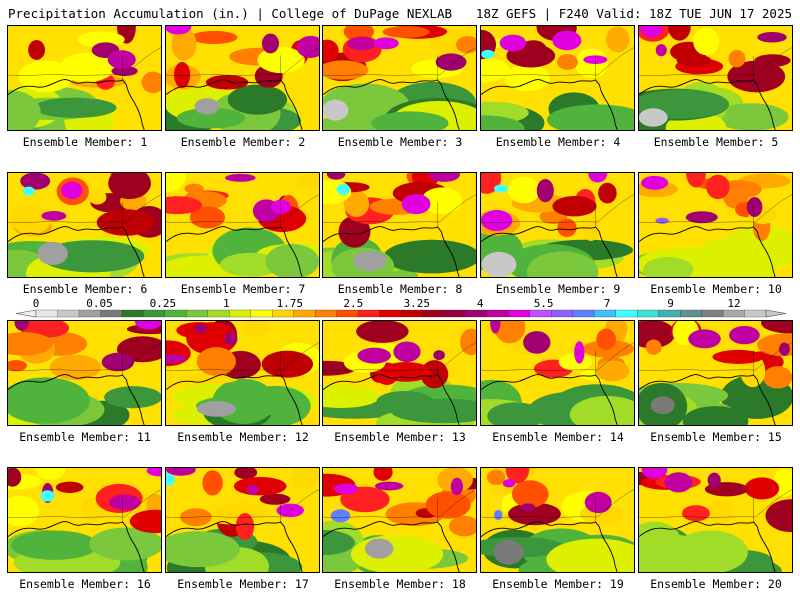 The height and width of the screenshot is (600, 800). What do you see at coordinates (558, 289) in the screenshot?
I see `member-label: Ensemble Member: 9` at bounding box center [558, 289].